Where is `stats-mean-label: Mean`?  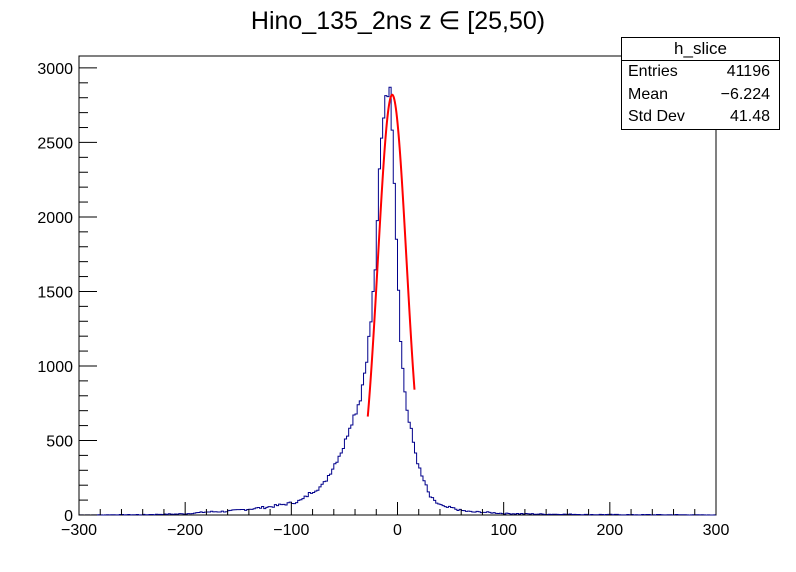 stats-mean-label: Mean is located at coordinates (648, 94).